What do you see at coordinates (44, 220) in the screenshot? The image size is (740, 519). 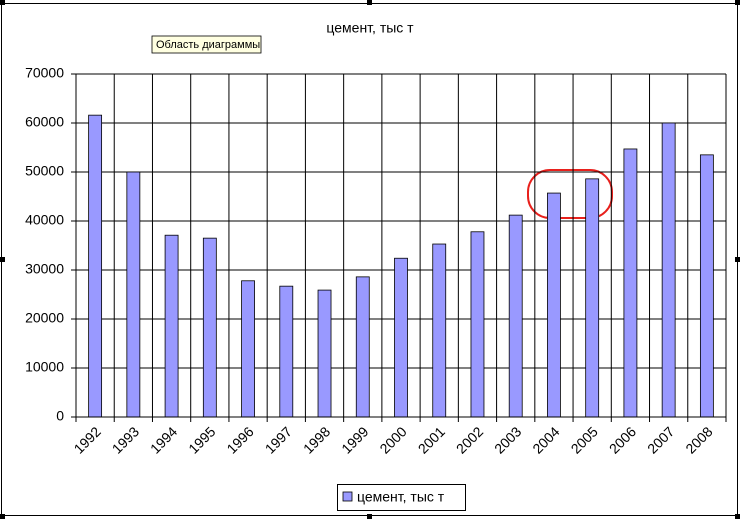 I see `y-tick-label: 40000` at bounding box center [44, 220].